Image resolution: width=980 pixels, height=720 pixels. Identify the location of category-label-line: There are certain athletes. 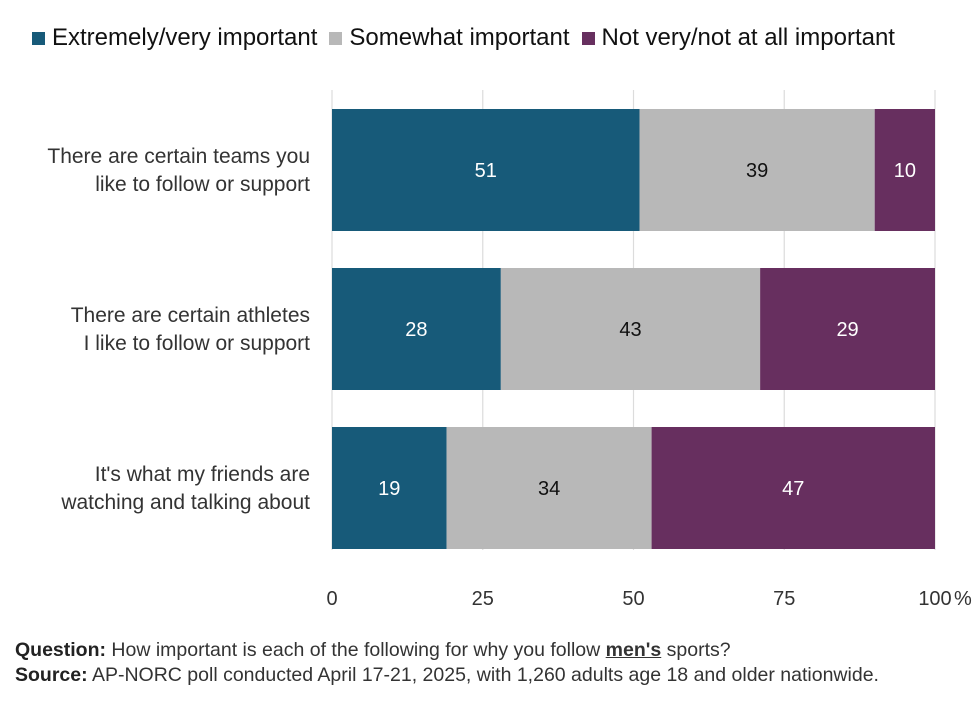
(190, 315).